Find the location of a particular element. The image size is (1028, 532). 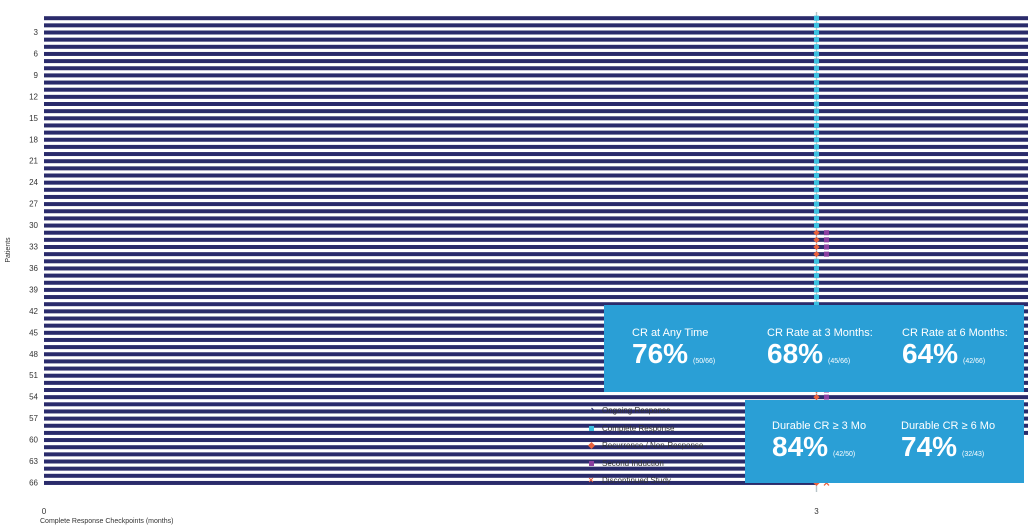

y-tick-label: 27 is located at coordinates (33, 204).